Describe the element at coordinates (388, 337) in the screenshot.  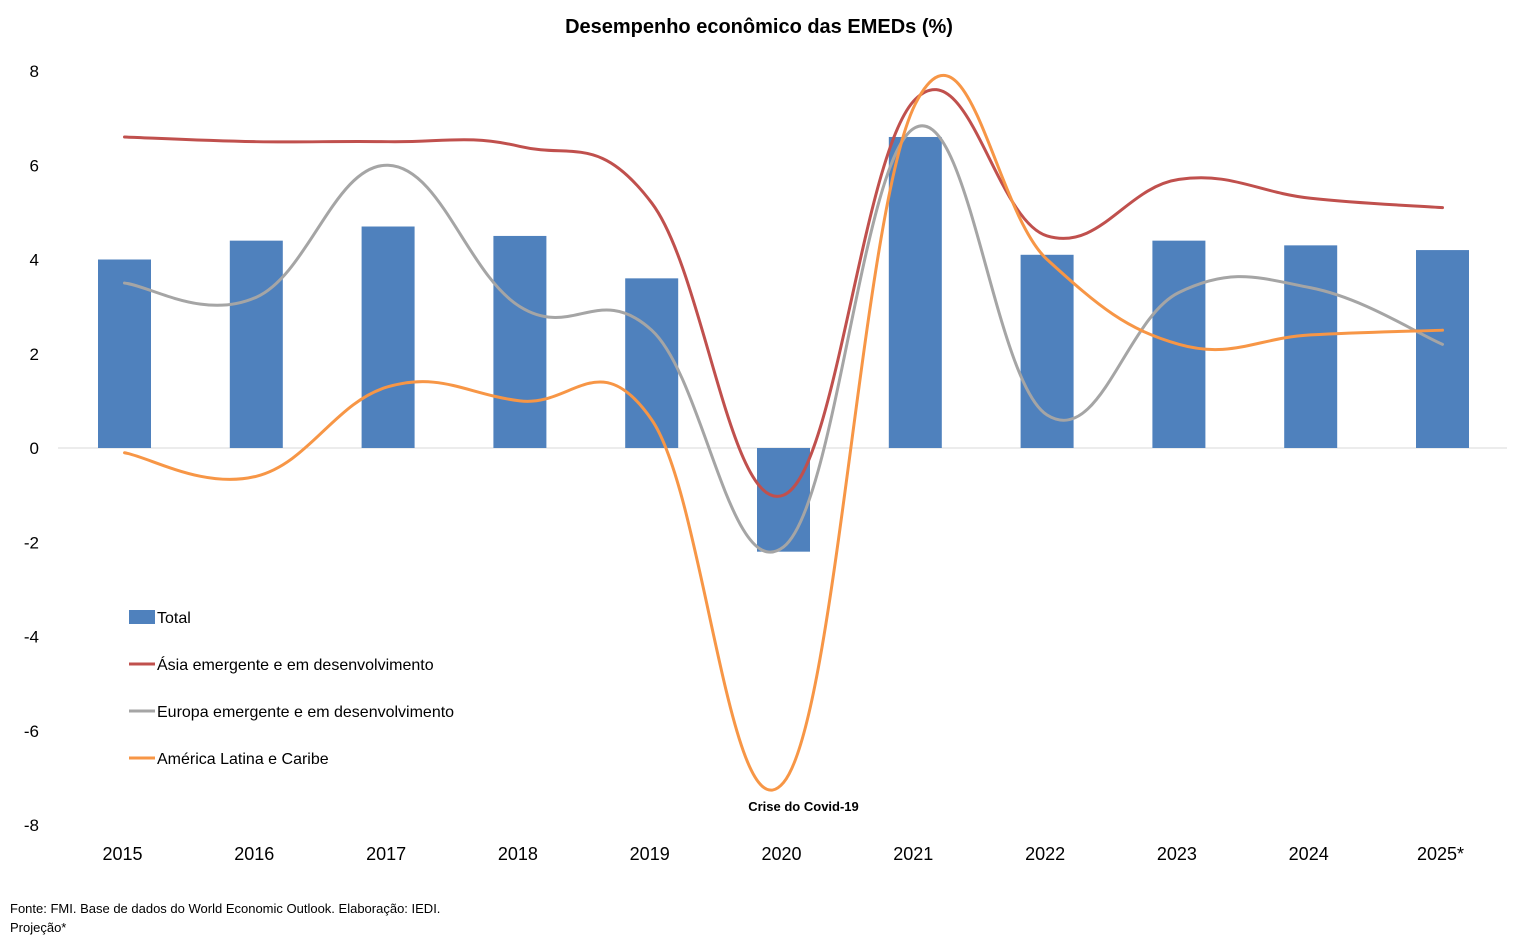
I see `bar-total-2017` at that location.